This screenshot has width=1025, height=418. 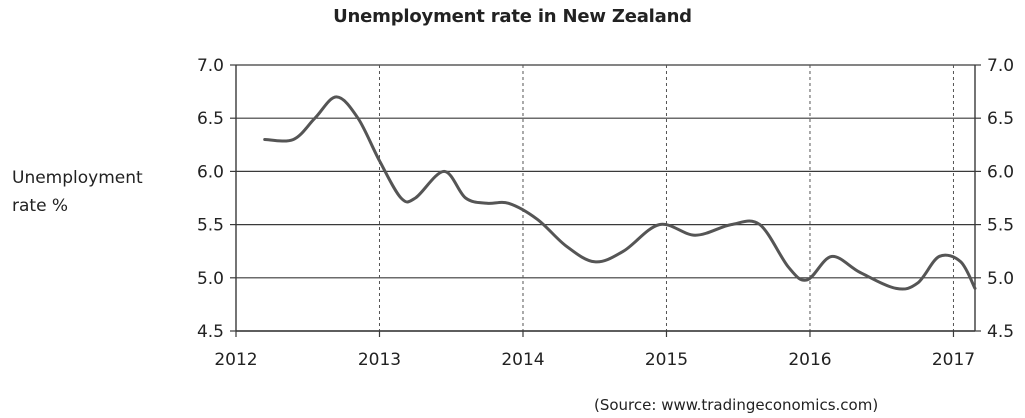 What do you see at coordinates (210, 66) in the screenshot?
I see `y-tick-label-left: 7.0` at bounding box center [210, 66].